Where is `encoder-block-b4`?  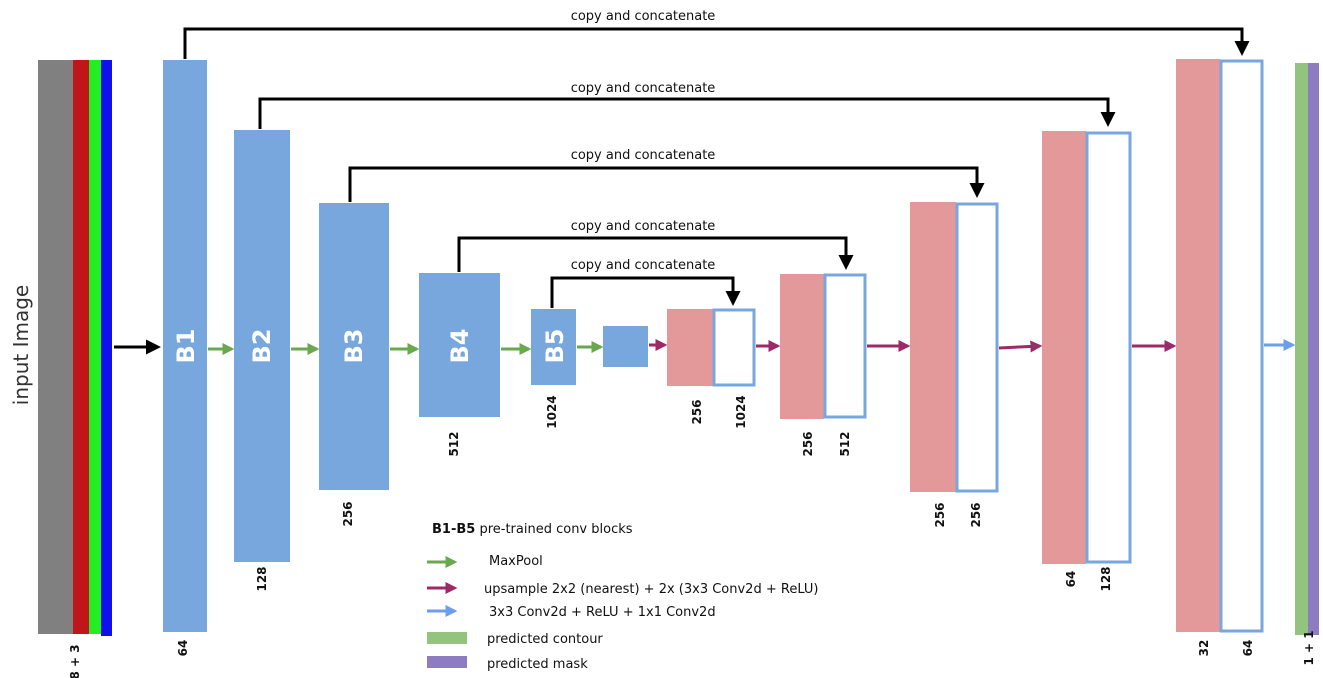
encoder-block-b4 is located at coordinates (459, 345).